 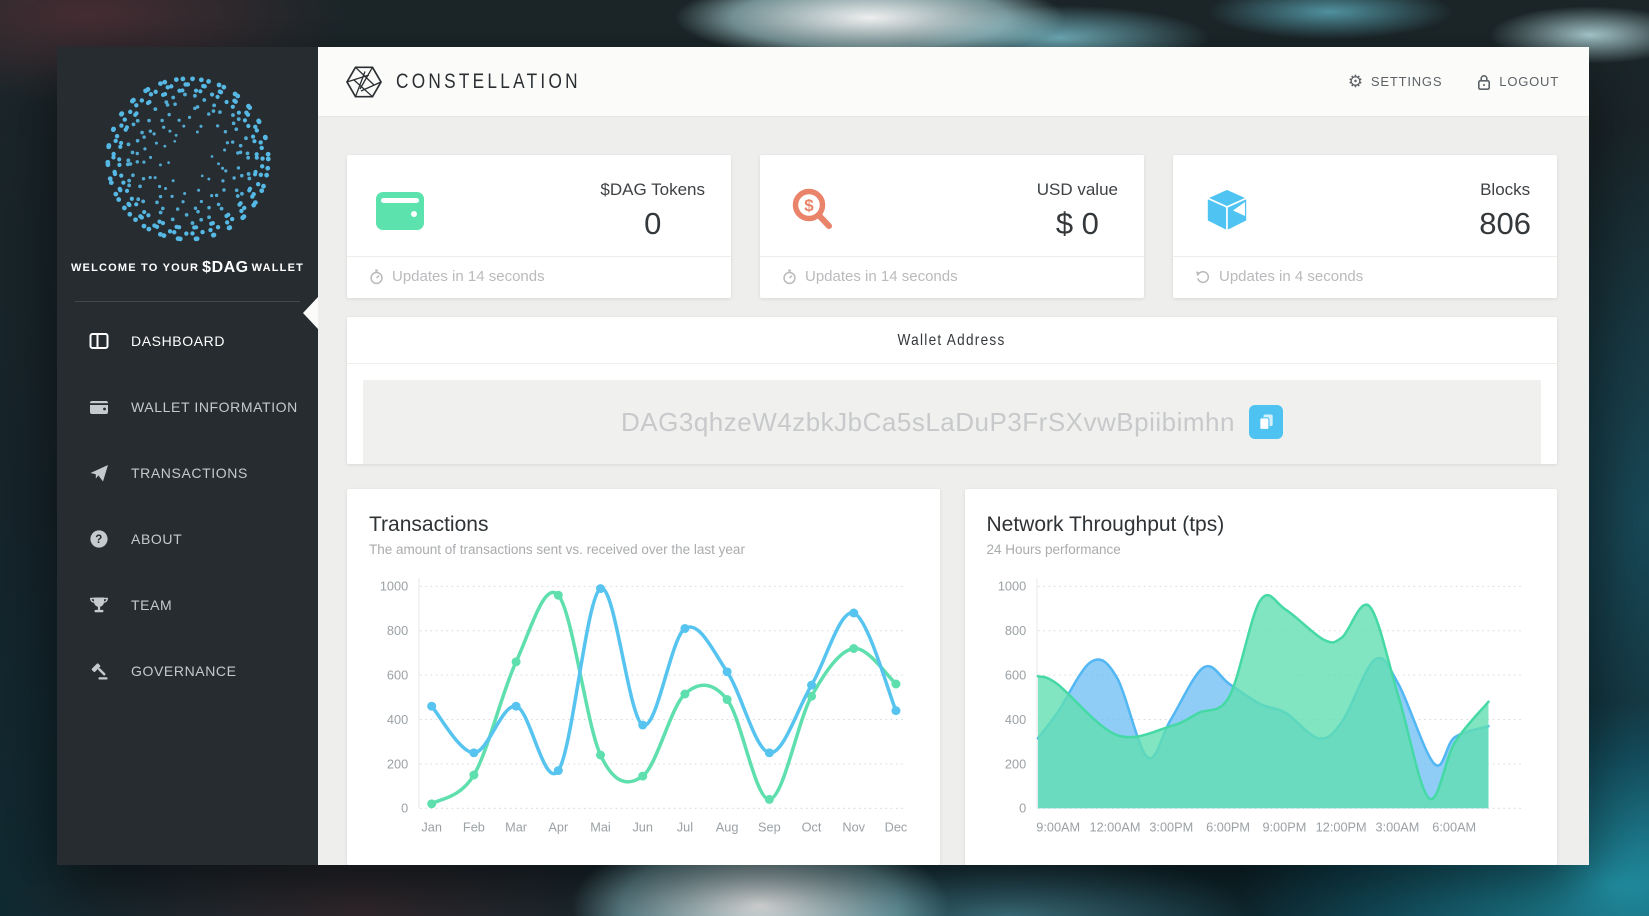 What do you see at coordinates (1203, 277) in the screenshot?
I see `refresh-icon` at bounding box center [1203, 277].